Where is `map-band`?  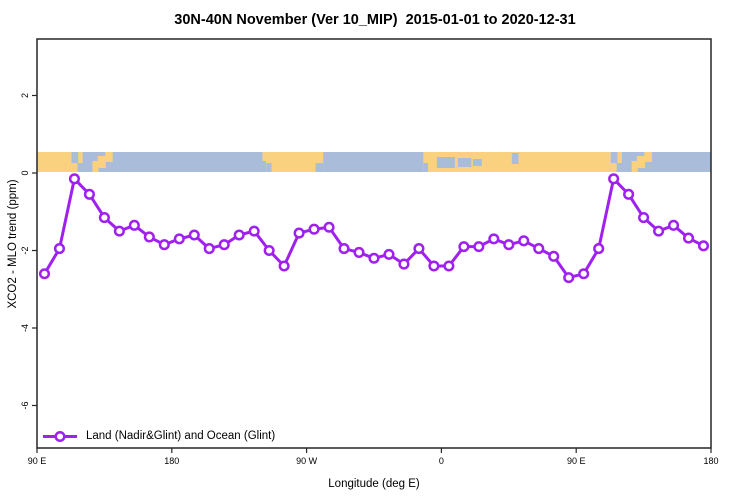 map-band is located at coordinates (374, 162).